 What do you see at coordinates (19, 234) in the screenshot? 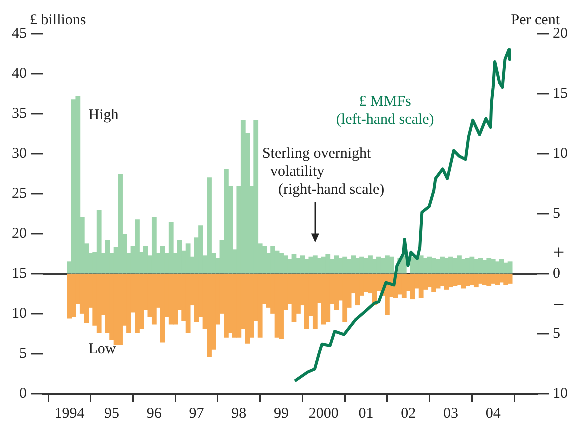
I see `y-tick-label: 20` at bounding box center [19, 234].